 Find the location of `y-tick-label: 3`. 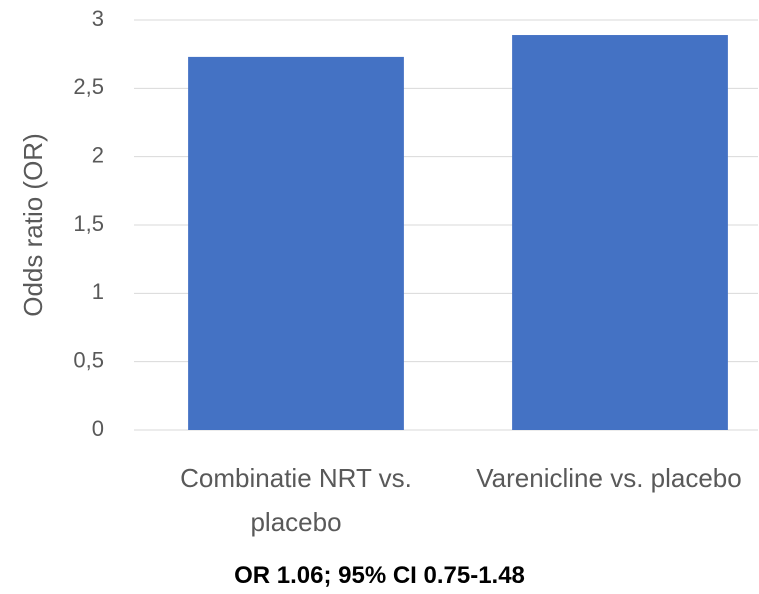

y-tick-label: 3 is located at coordinates (98, 18).